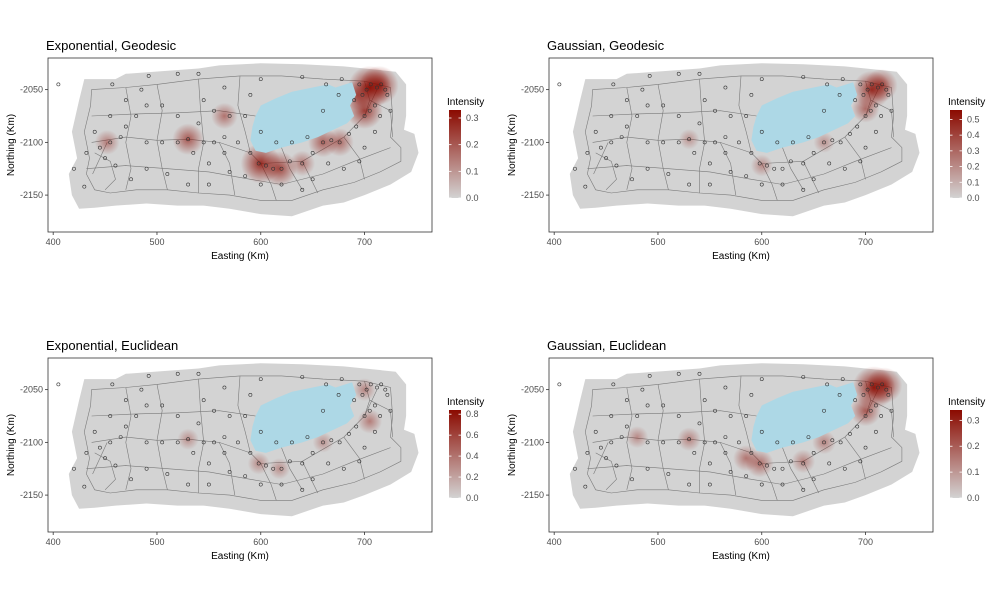 Image resolution: width=1000 pixels, height=605 pixels. I want to click on x-tick-label: 600, so click(761, 542).